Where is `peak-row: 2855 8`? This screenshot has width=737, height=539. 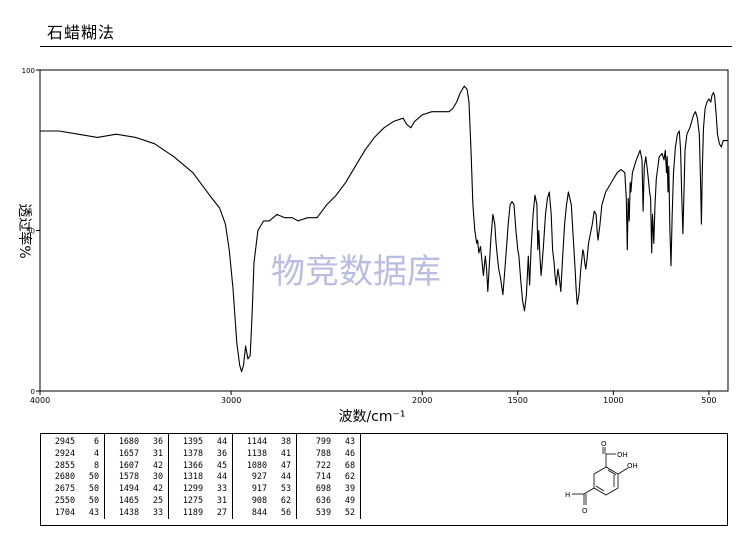
peak-row: 2855 8 is located at coordinates (72, 466).